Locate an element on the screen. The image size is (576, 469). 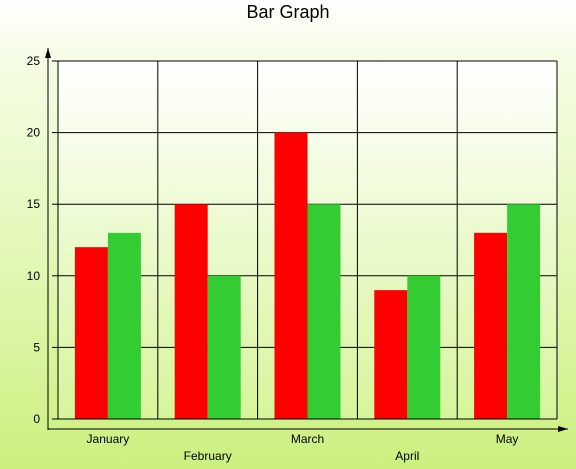
y-tick-label: 20 is located at coordinates (34, 133).